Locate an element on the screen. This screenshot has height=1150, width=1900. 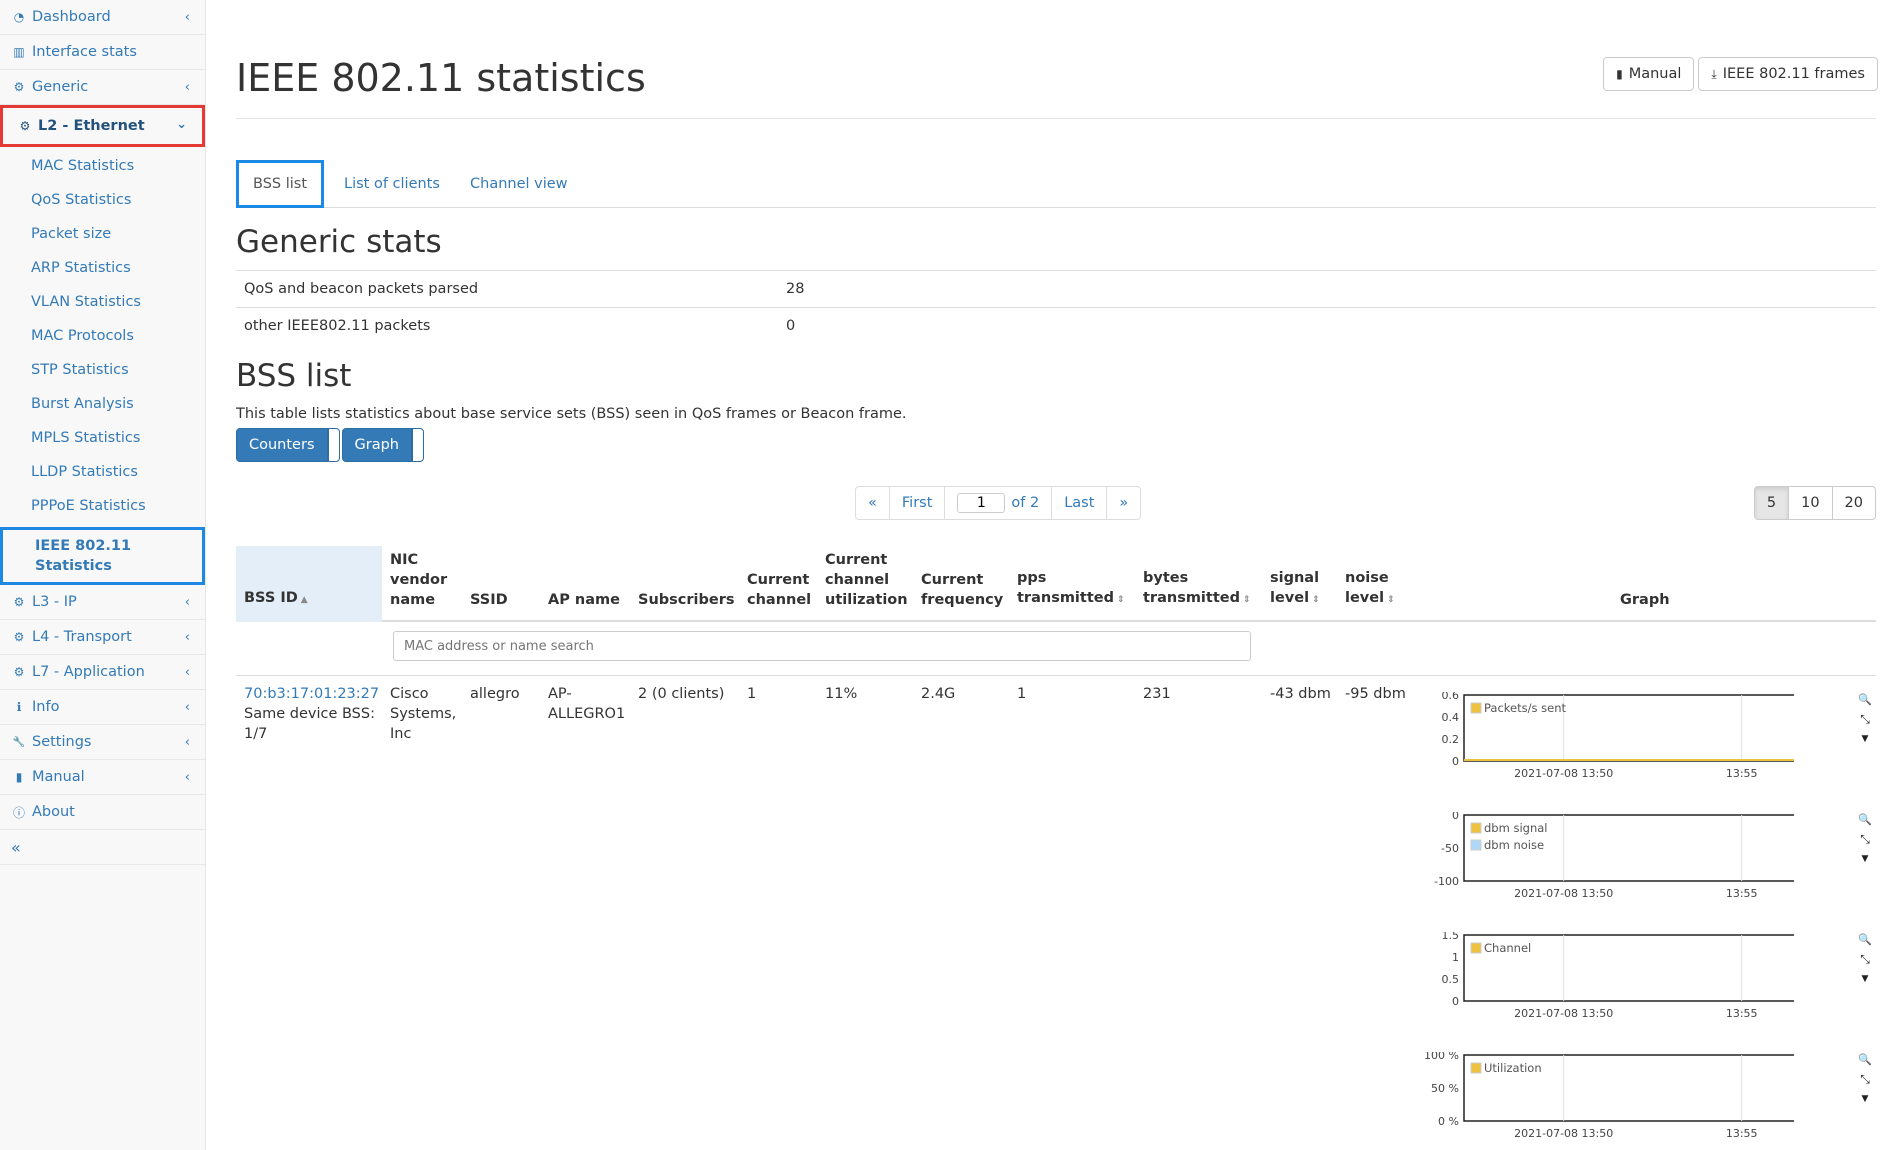
page-size-5: 5 is located at coordinates (1772, 503).